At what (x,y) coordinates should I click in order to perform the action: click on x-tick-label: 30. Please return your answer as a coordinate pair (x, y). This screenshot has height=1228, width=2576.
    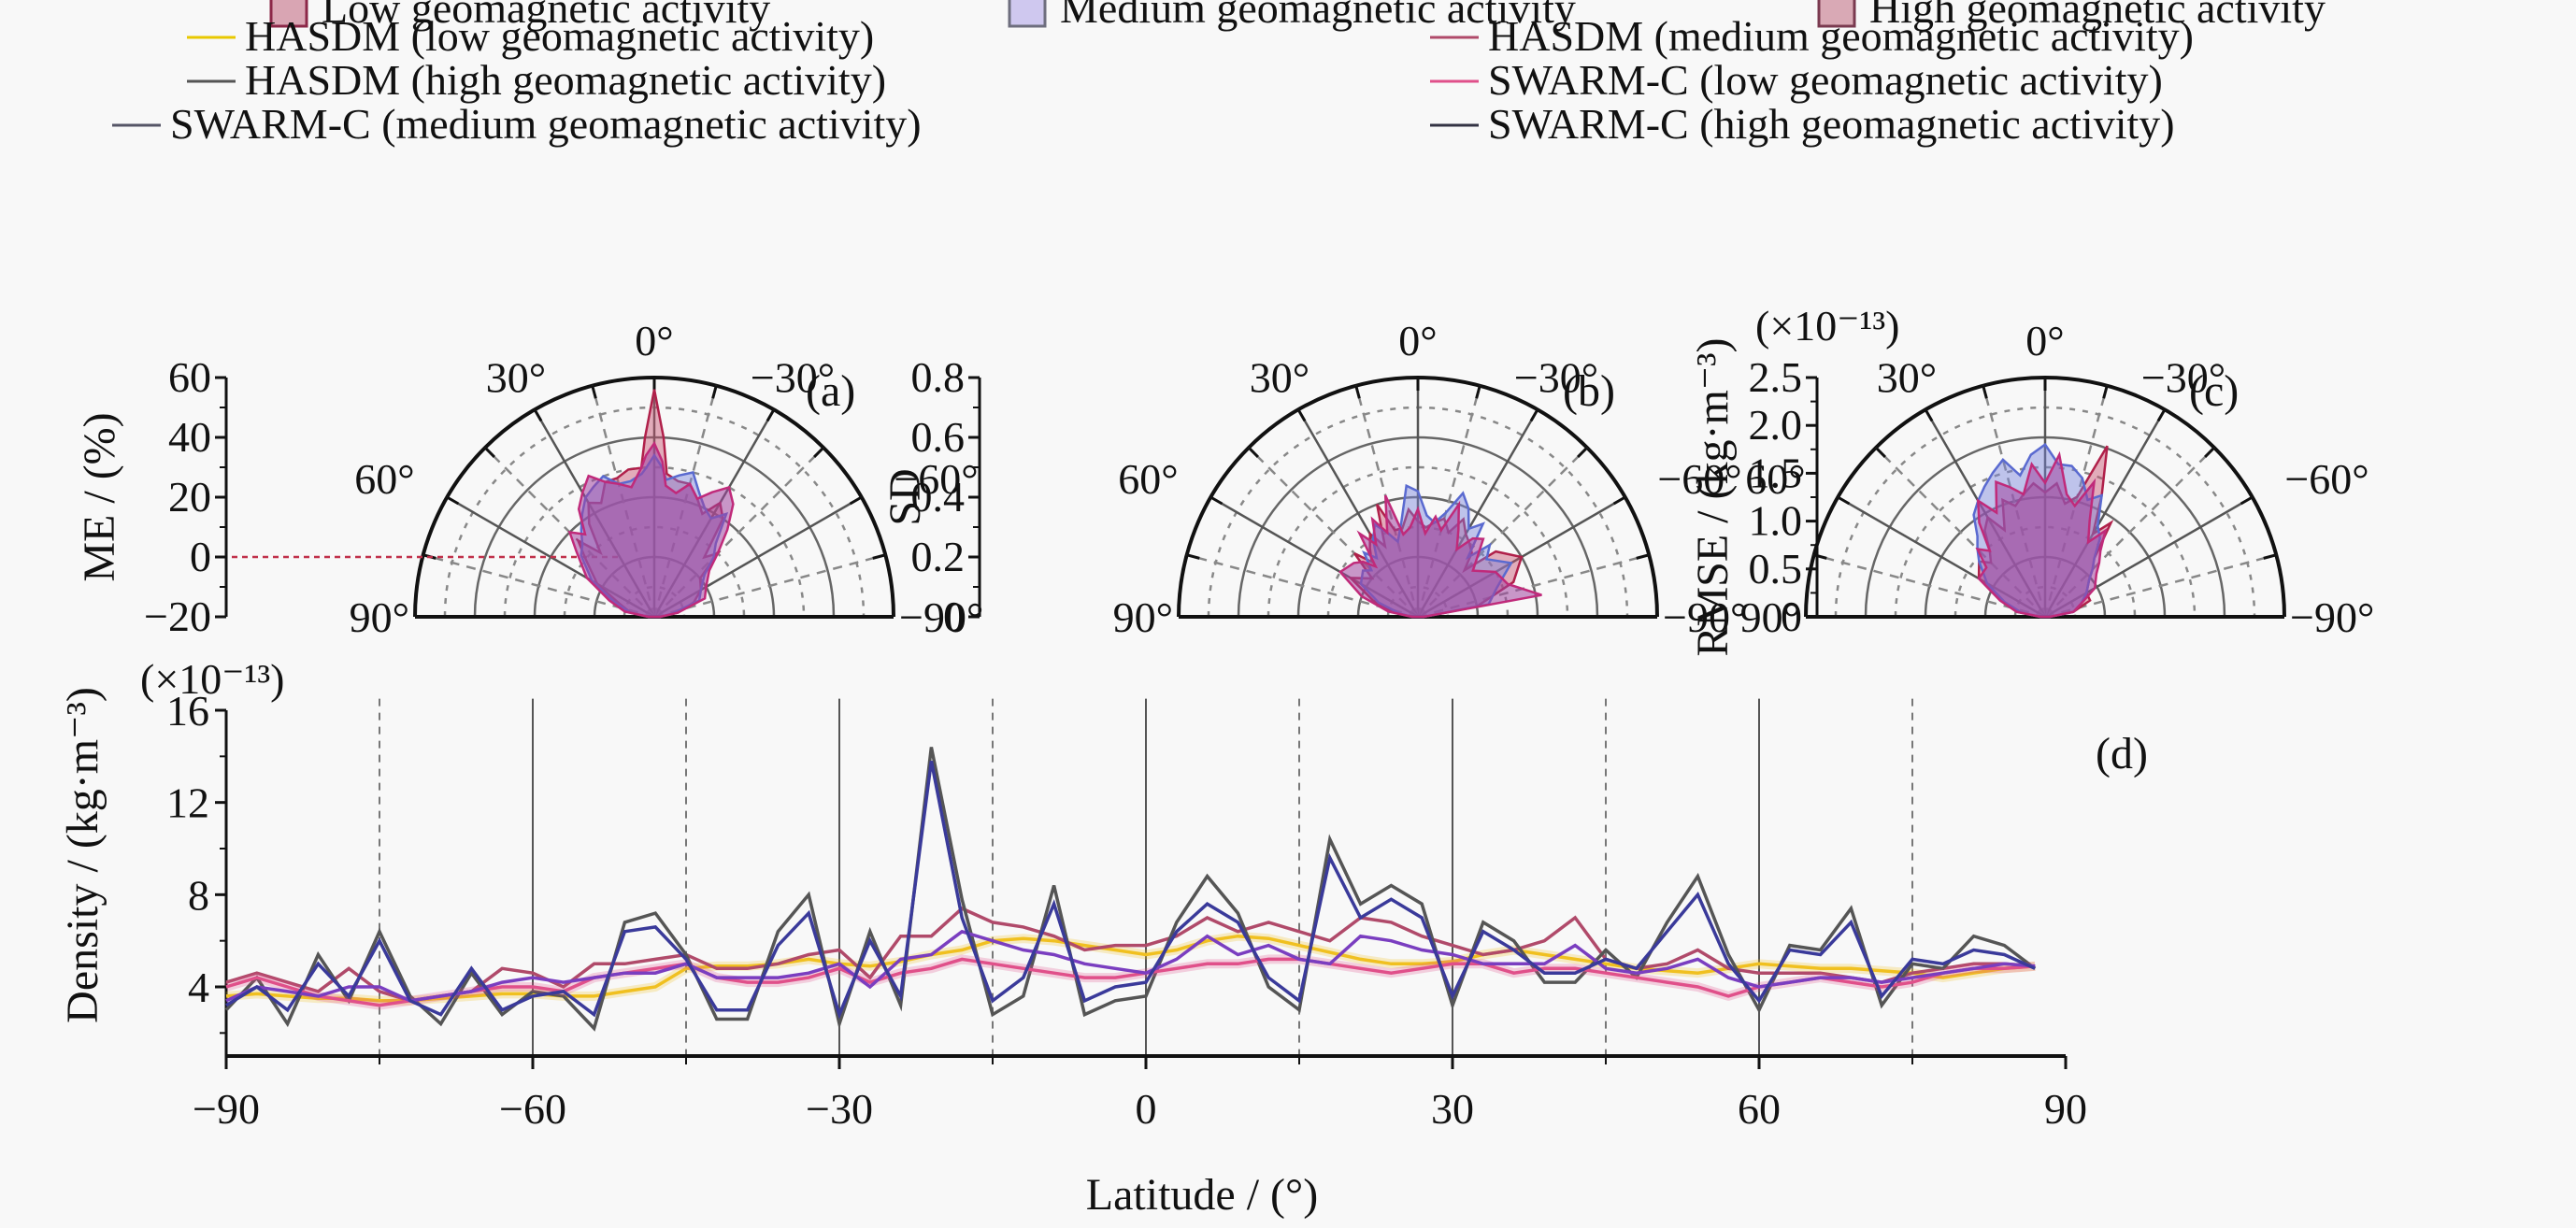
    Looking at the image, I should click on (1452, 1109).